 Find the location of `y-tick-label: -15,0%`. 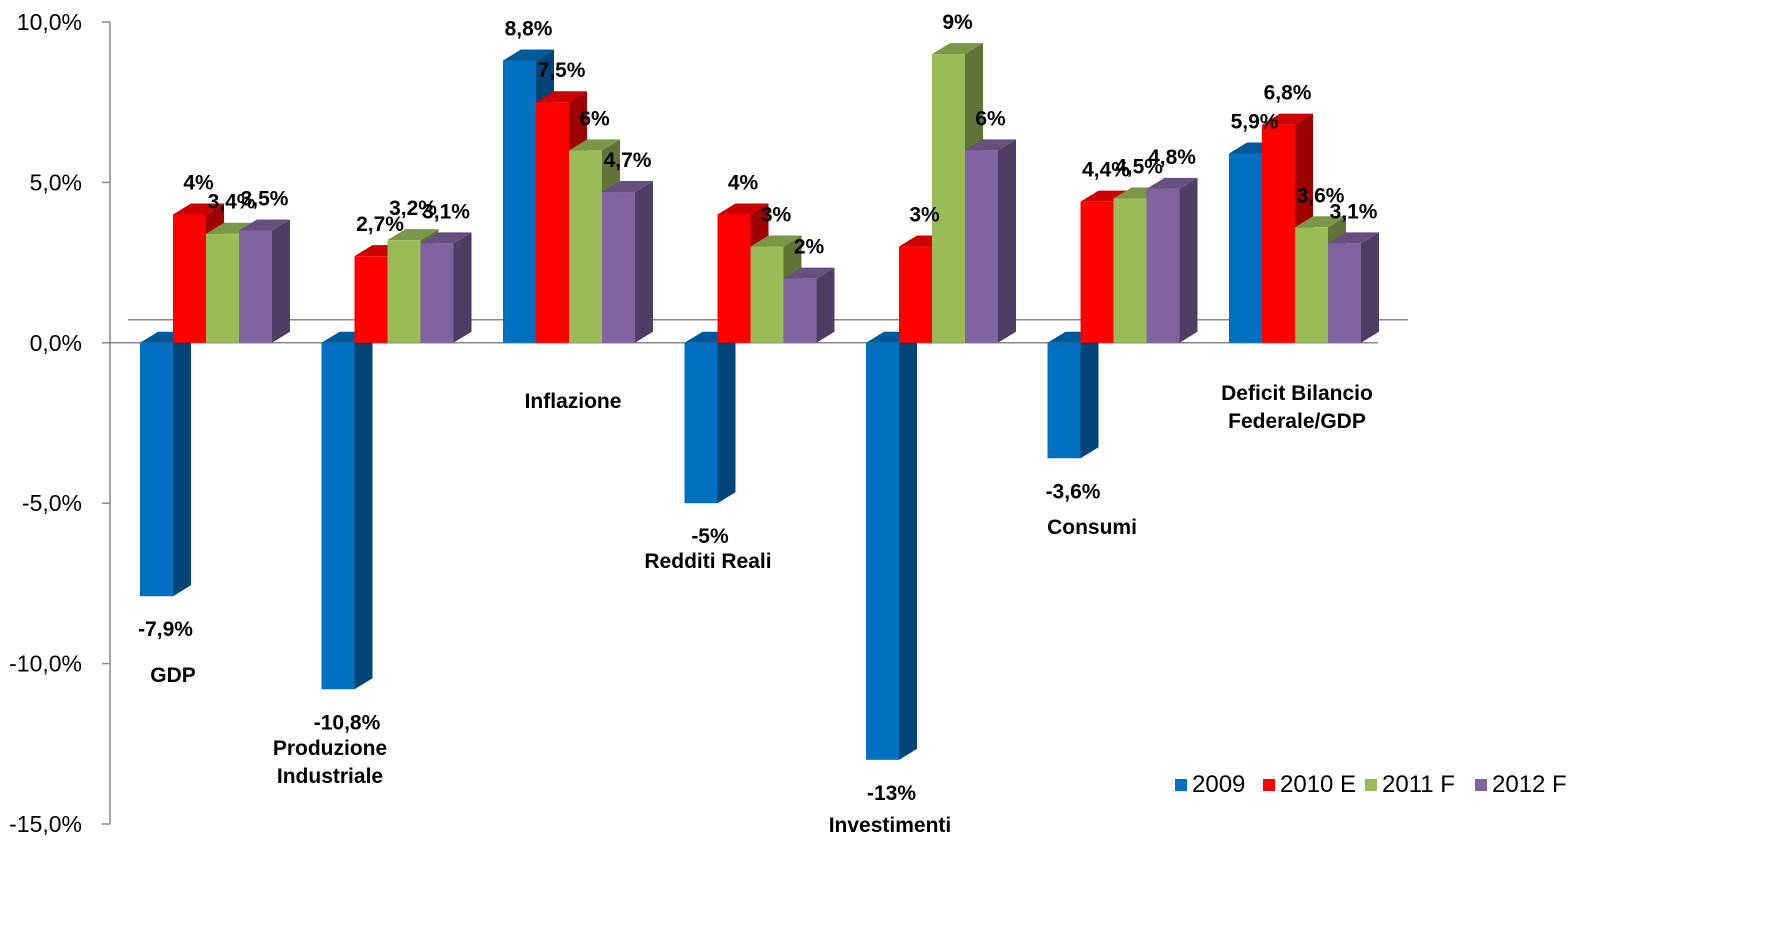

y-tick-label: -15,0% is located at coordinates (45, 824).